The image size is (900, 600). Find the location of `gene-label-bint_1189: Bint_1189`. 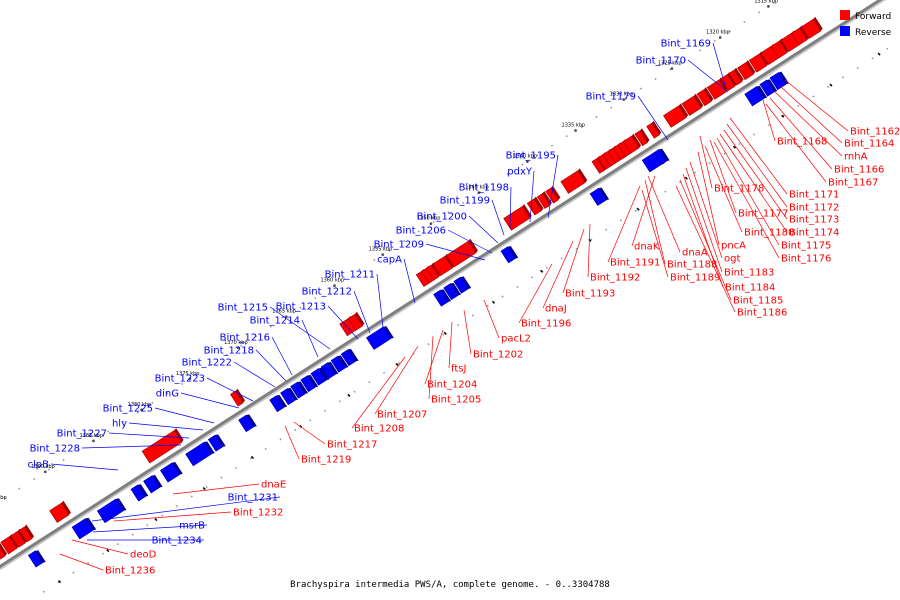

gene-label-bint_1189: Bint_1189 is located at coordinates (695, 278).